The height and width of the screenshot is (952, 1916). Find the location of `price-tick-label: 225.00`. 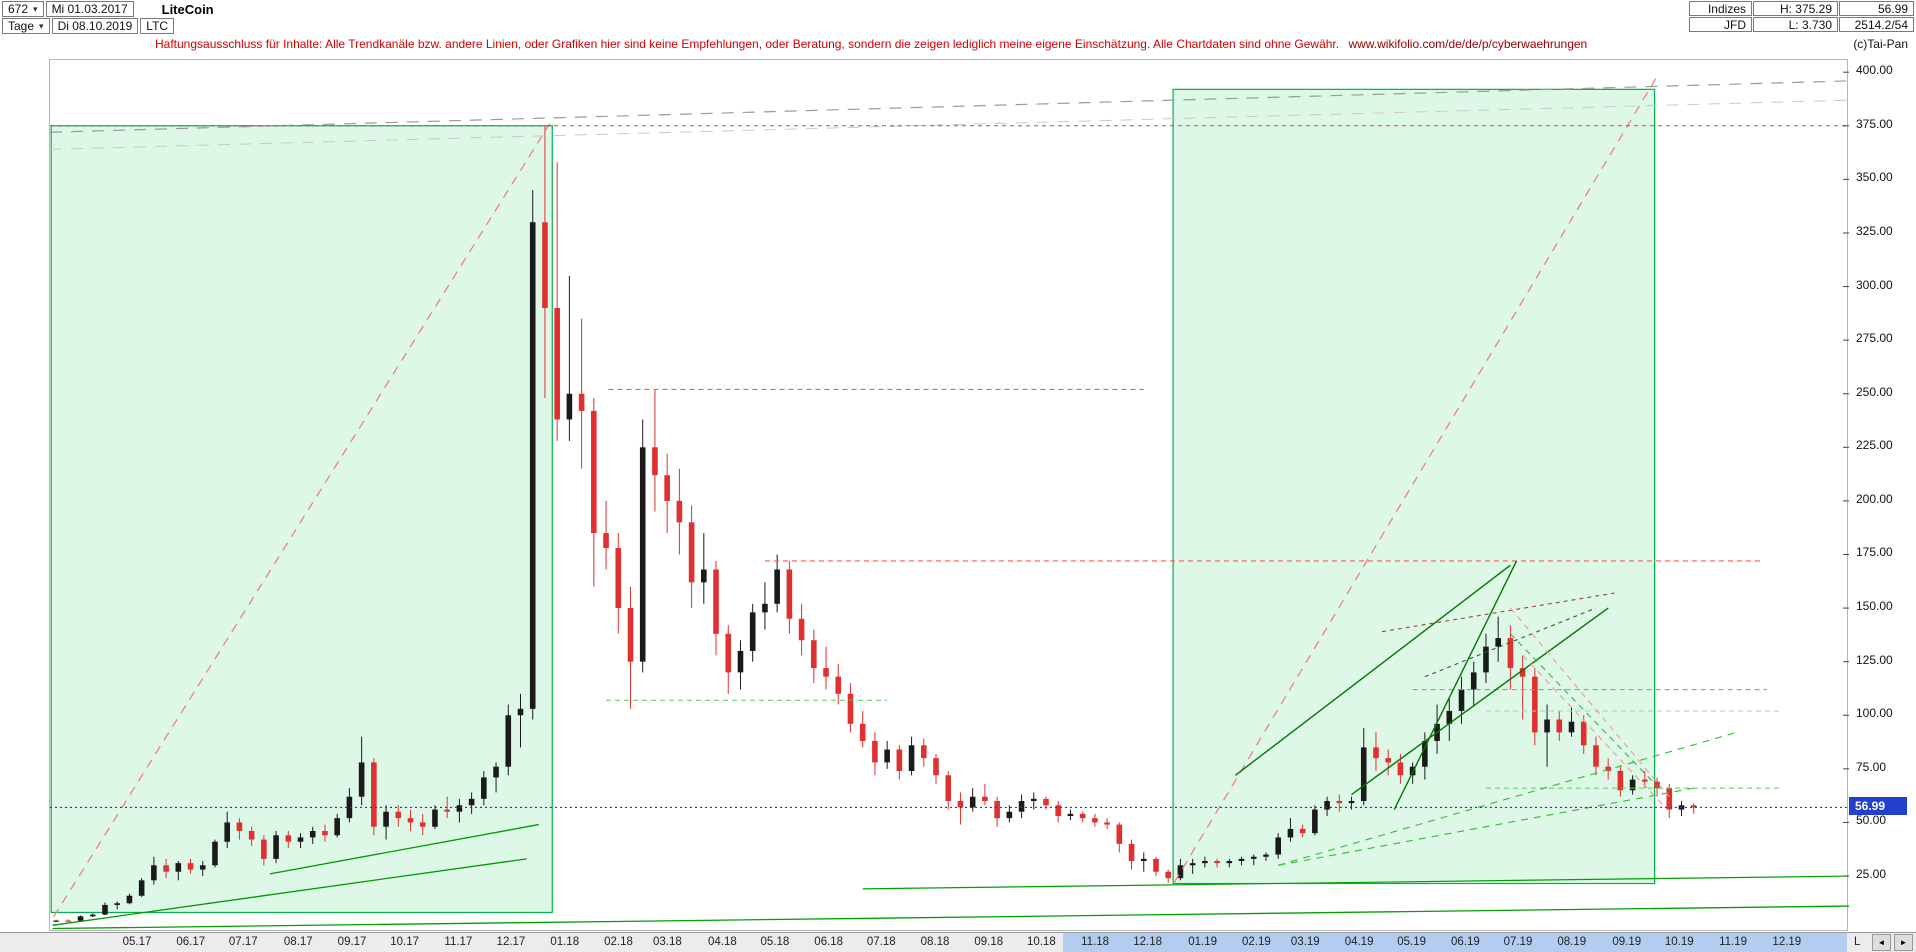

price-tick-label: 225.00 is located at coordinates (1874, 445).